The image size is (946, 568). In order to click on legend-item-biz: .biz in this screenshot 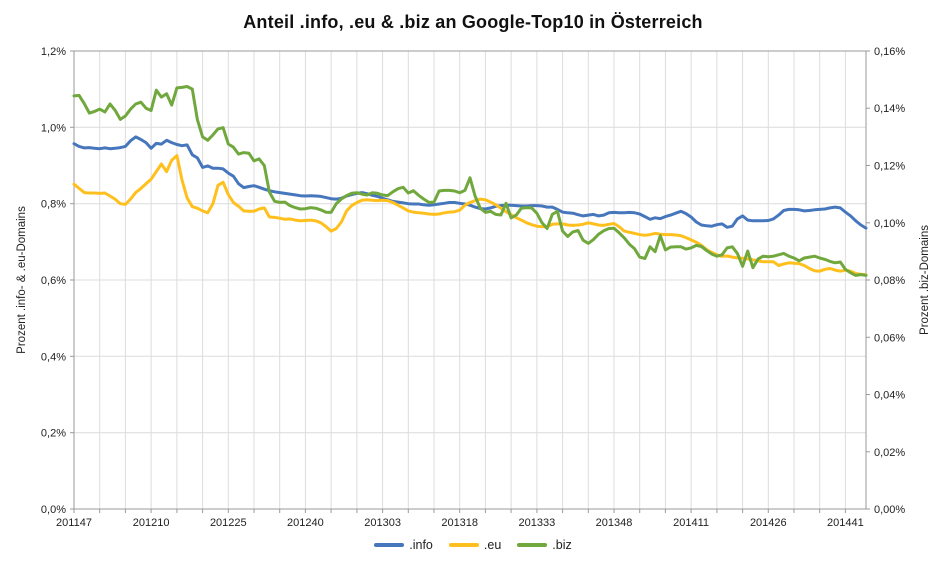, I will do `click(544, 545)`.